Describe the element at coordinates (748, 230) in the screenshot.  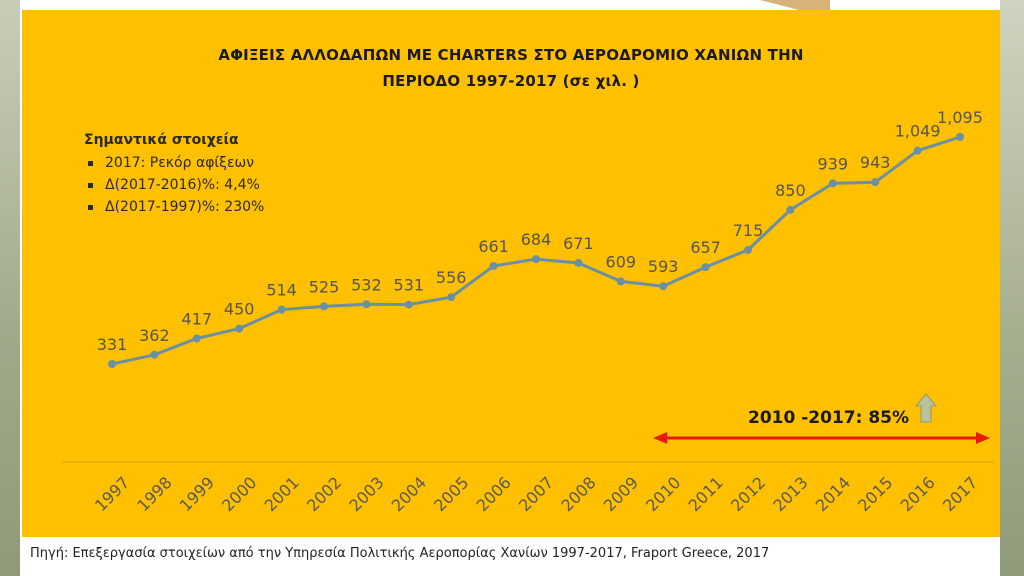
I see `data-label: 715` at that location.